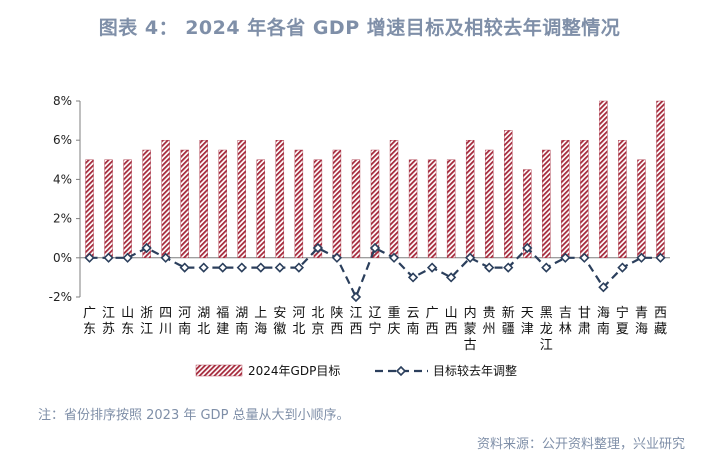 Image resolution: width=719 pixels, height=462 pixels. I want to click on x-tick-label: 安徽, so click(279, 321).